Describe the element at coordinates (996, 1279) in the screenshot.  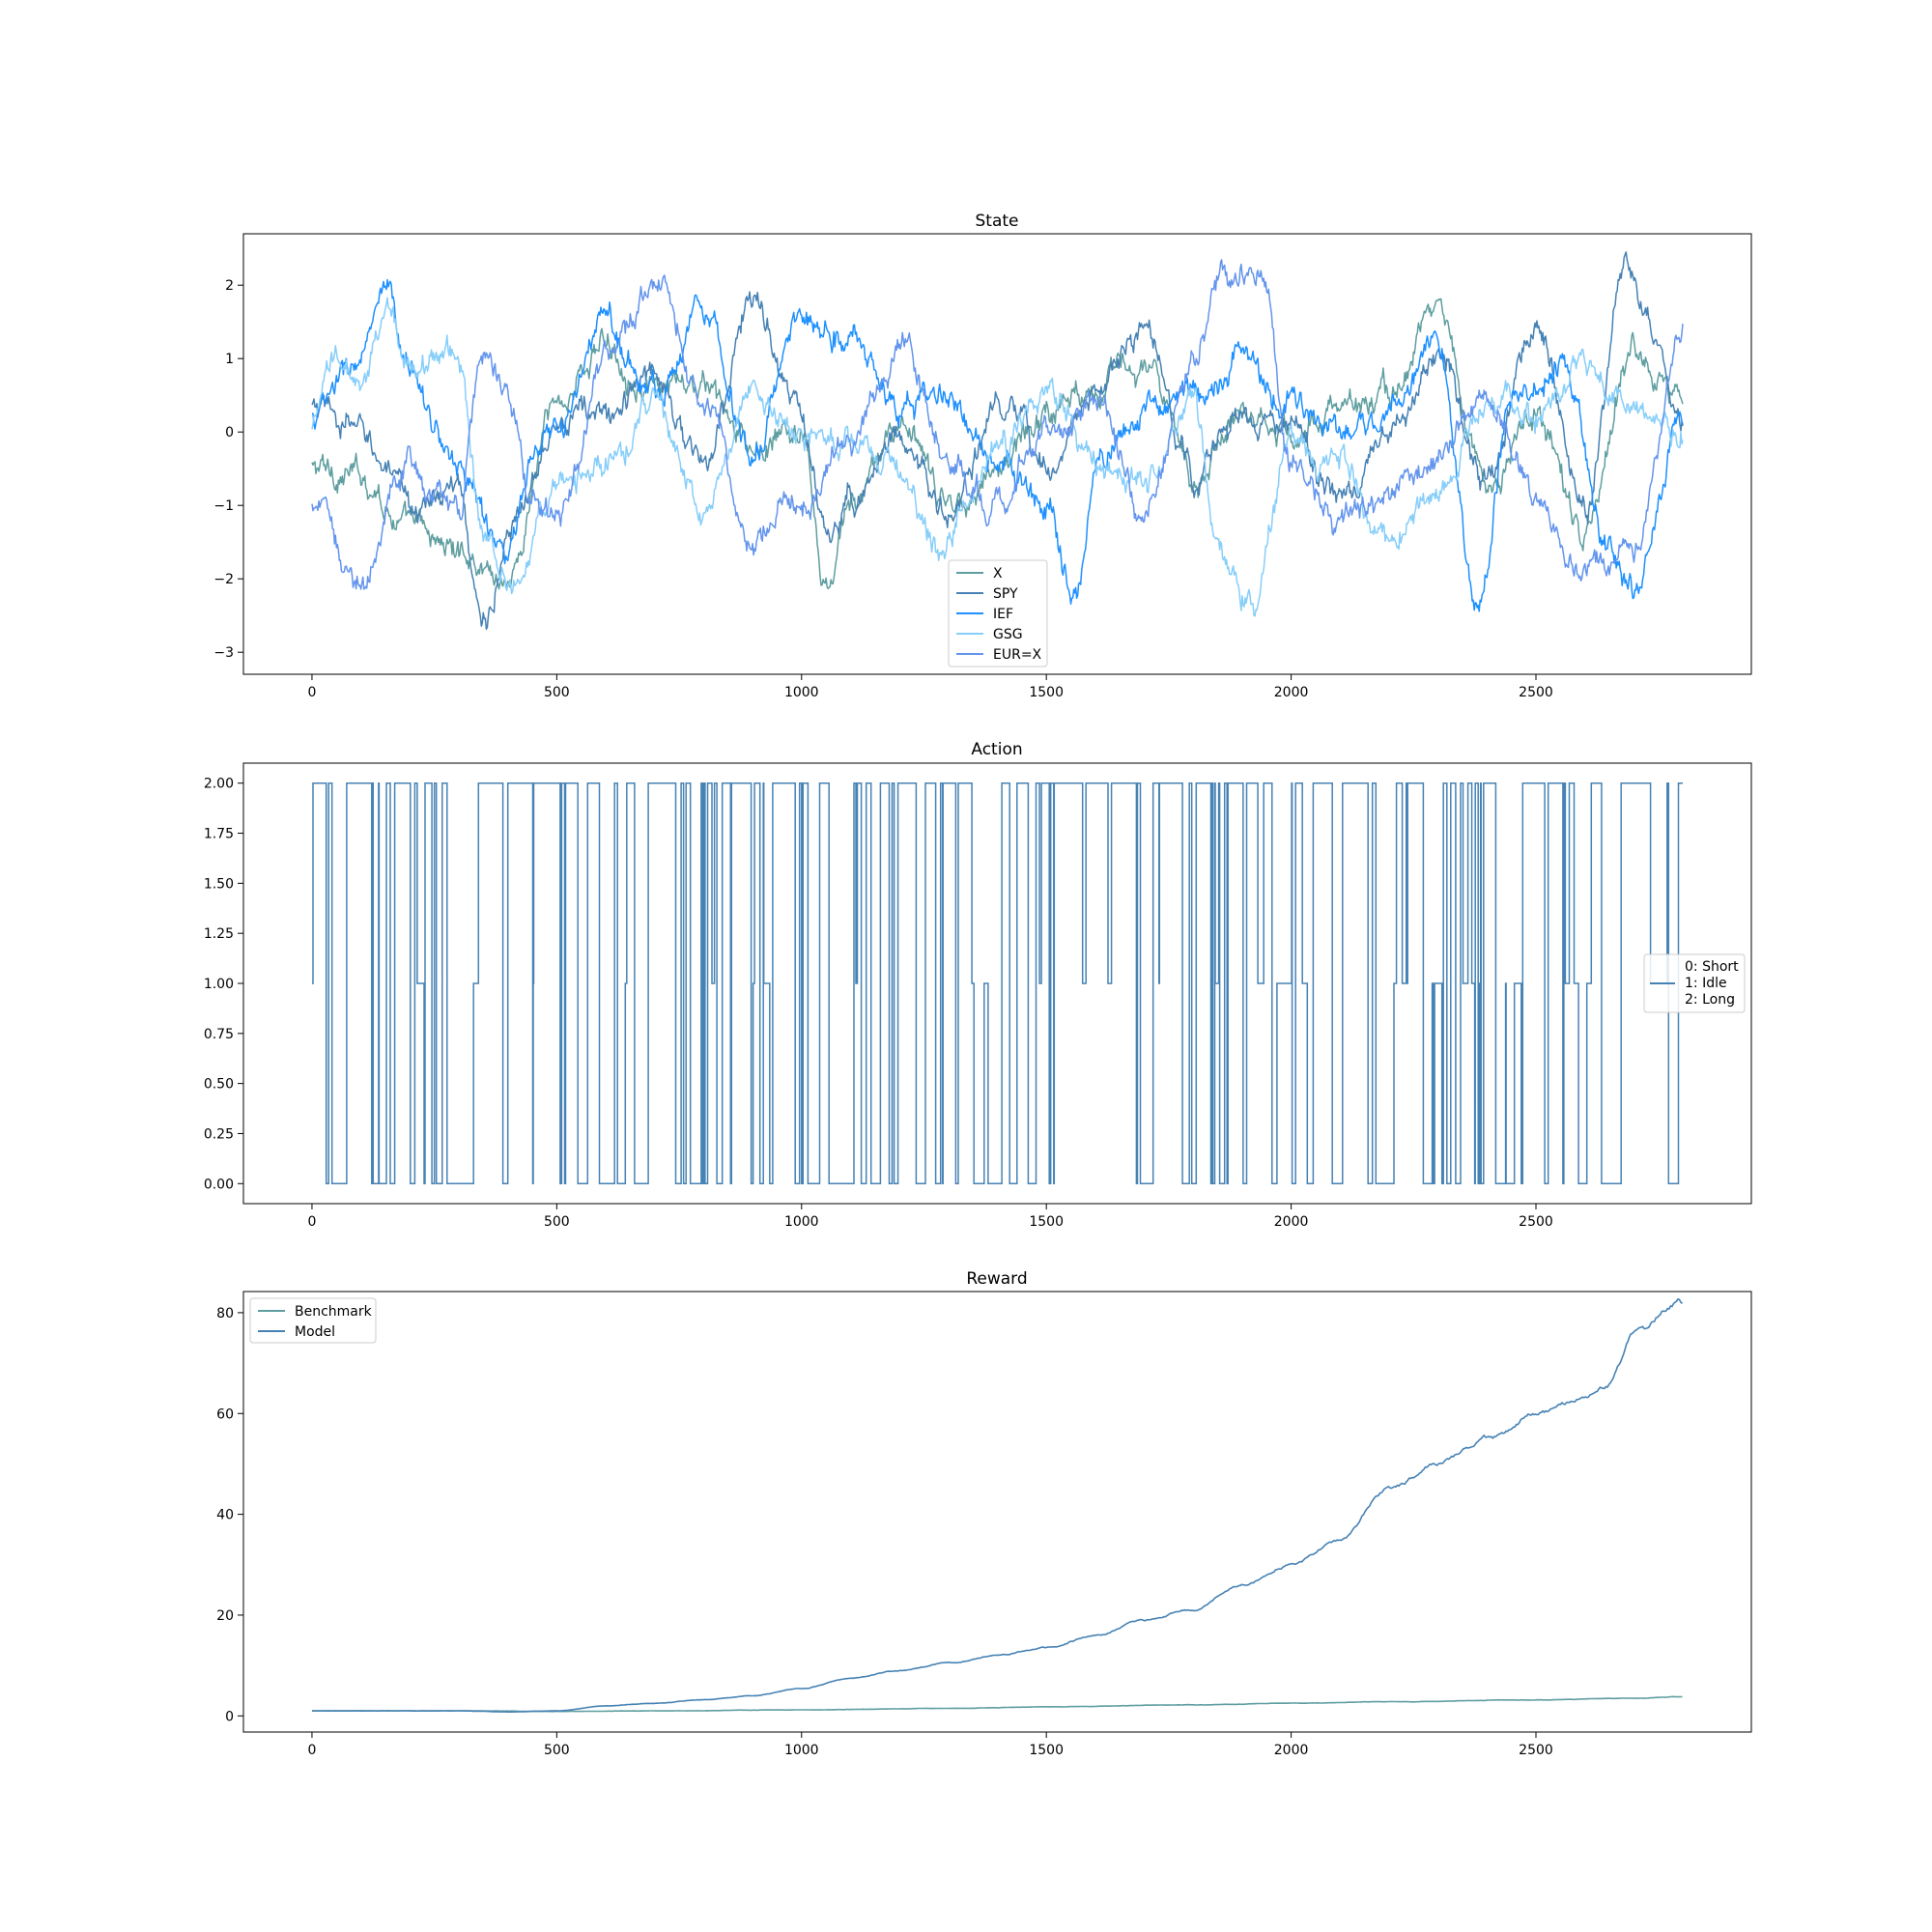
I see `reward-title: Reward` at that location.